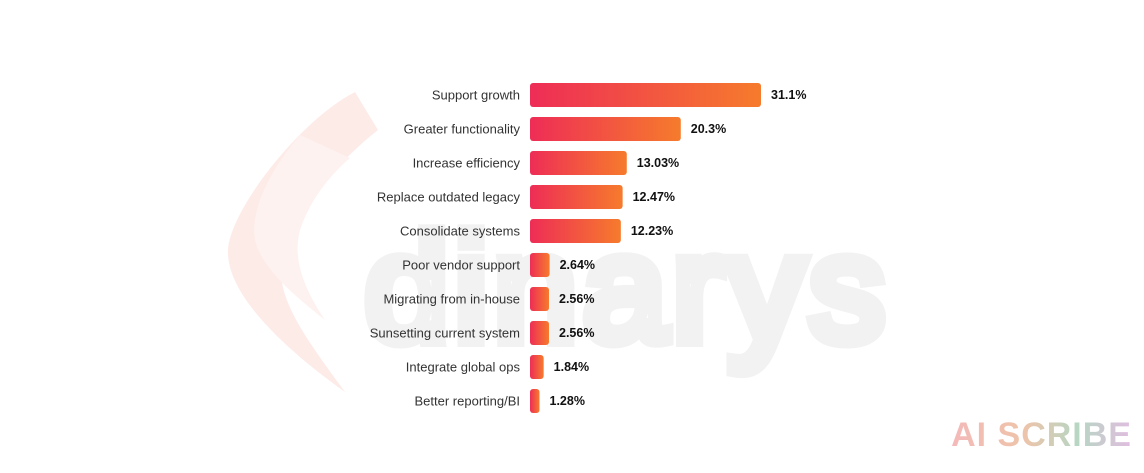 The image size is (1144, 473). What do you see at coordinates (449, 197) in the screenshot?
I see `category-label: Replace outdated legacy` at bounding box center [449, 197].